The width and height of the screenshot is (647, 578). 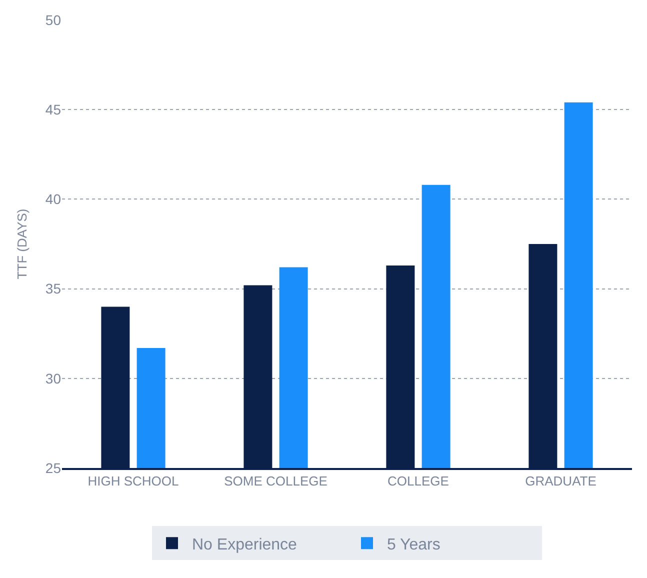 What do you see at coordinates (413, 545) in the screenshot?
I see `legend-label: 5 Years` at bounding box center [413, 545].